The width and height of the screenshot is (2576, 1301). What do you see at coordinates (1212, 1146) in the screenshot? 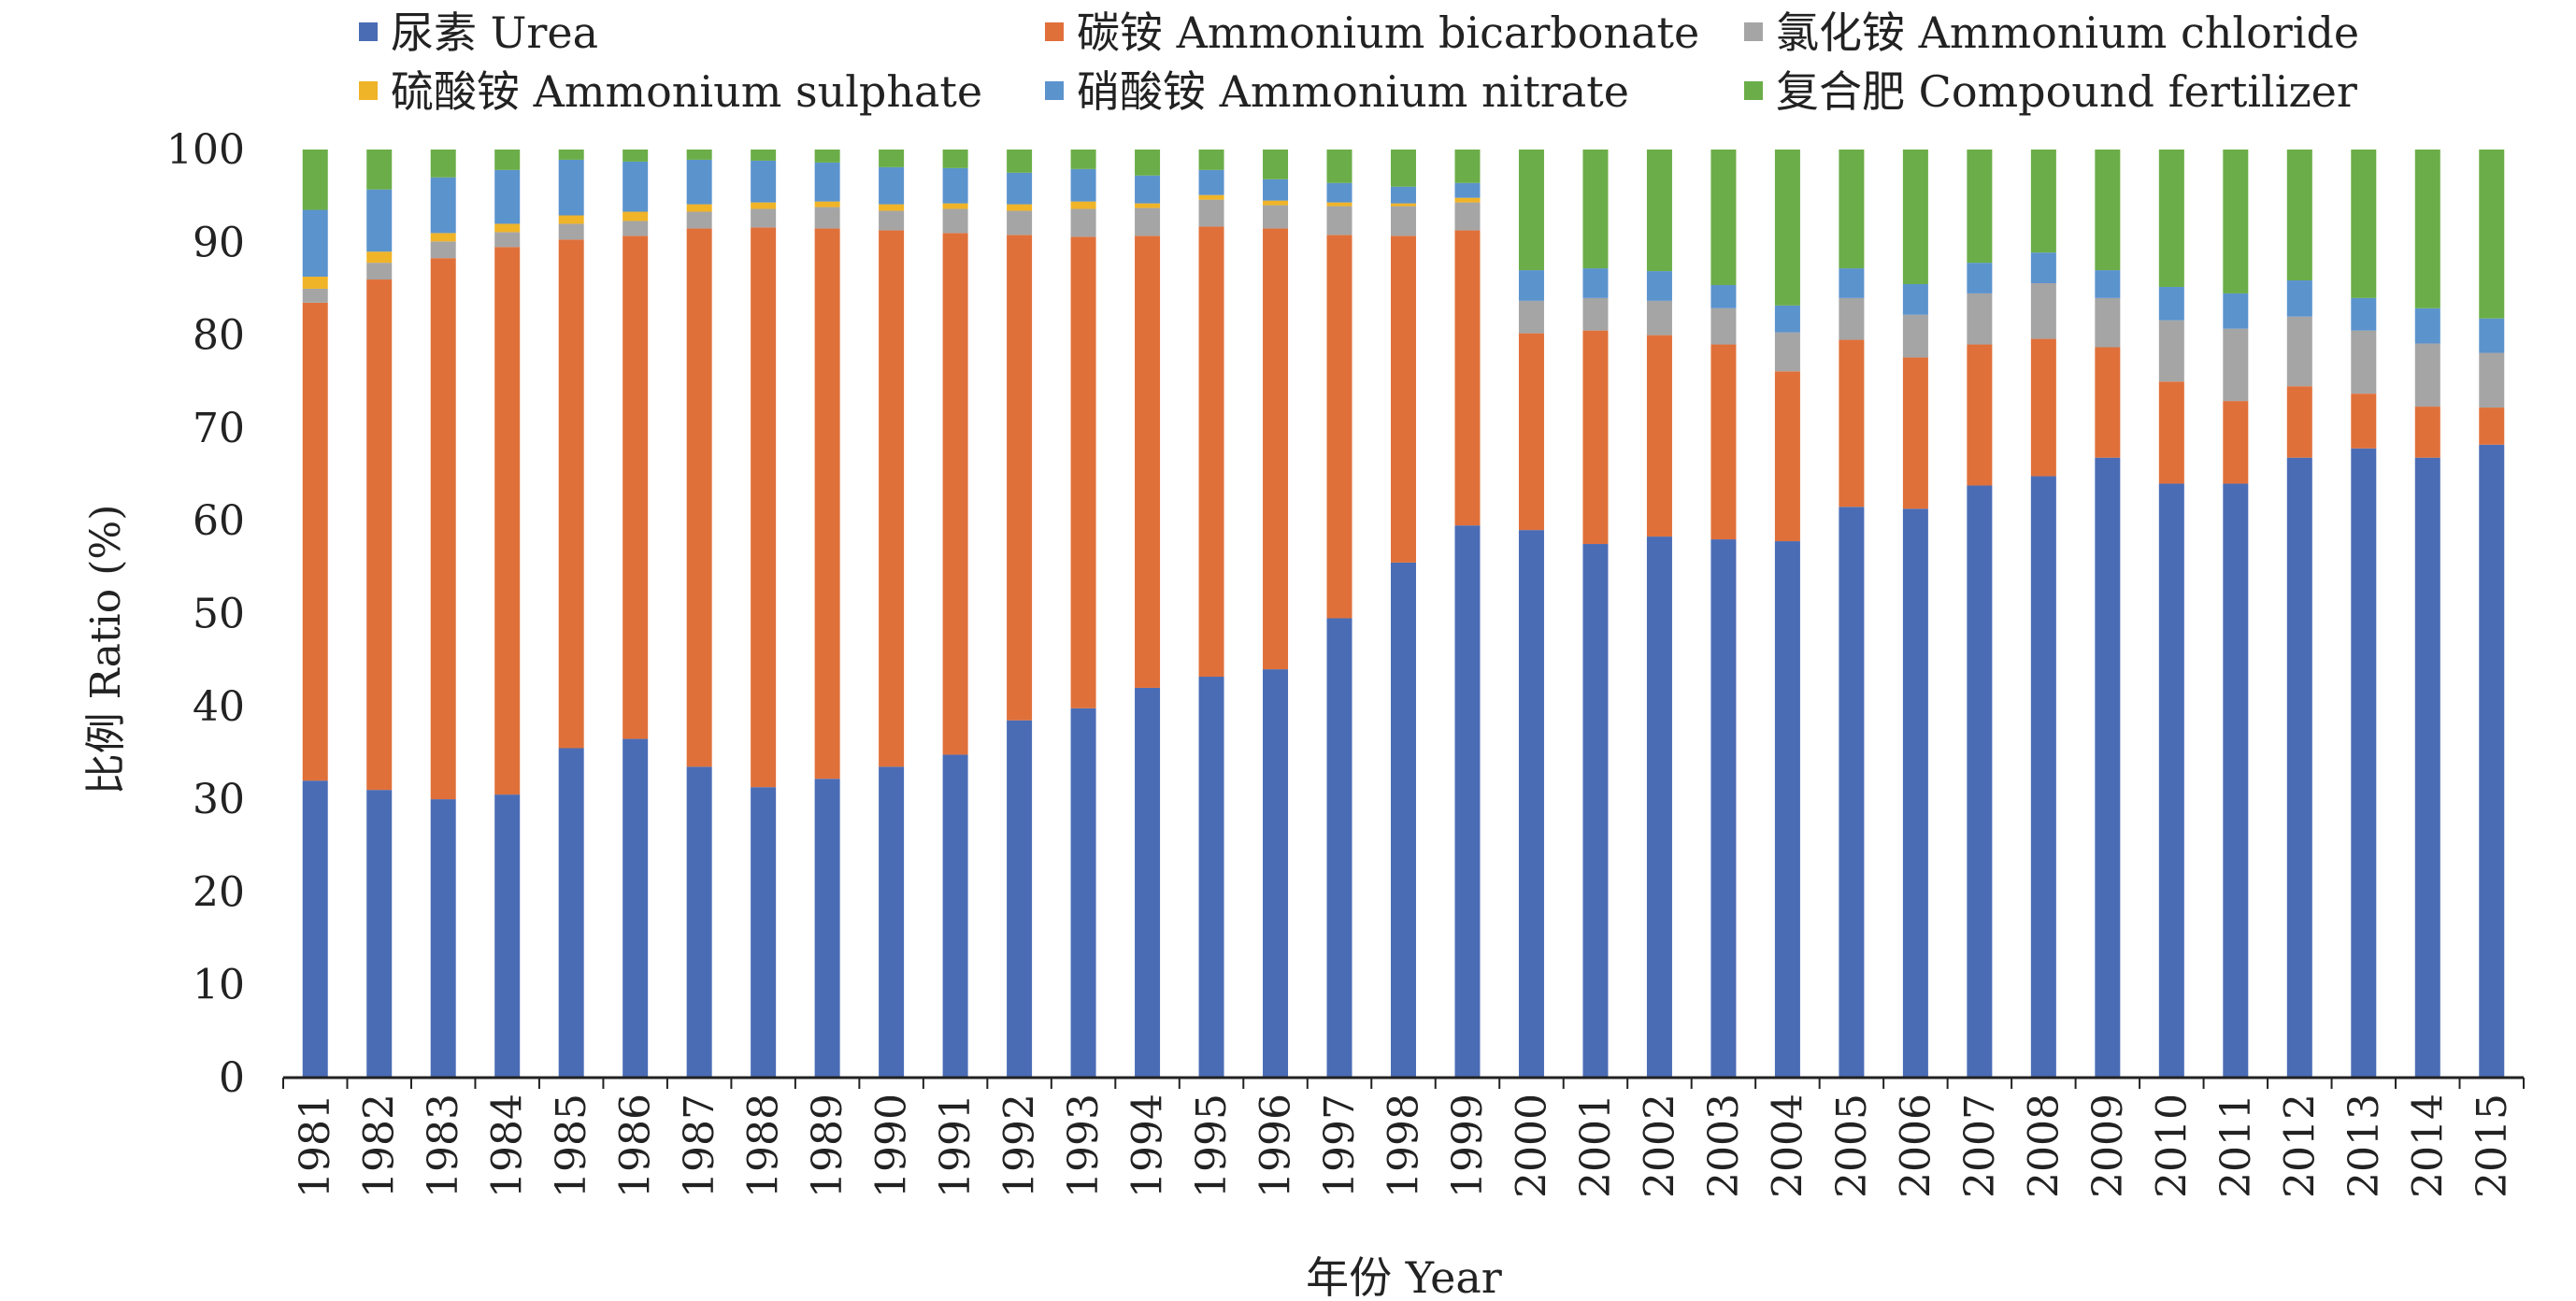
I see `x-tick-label: 1995` at bounding box center [1212, 1146].